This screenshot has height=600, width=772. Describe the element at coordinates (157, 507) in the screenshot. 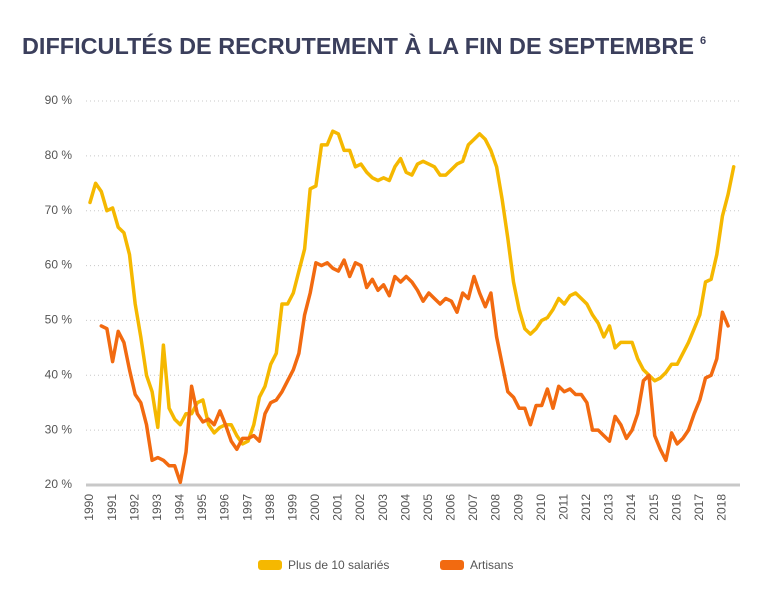

I see `x-tick-label: 1993` at that location.